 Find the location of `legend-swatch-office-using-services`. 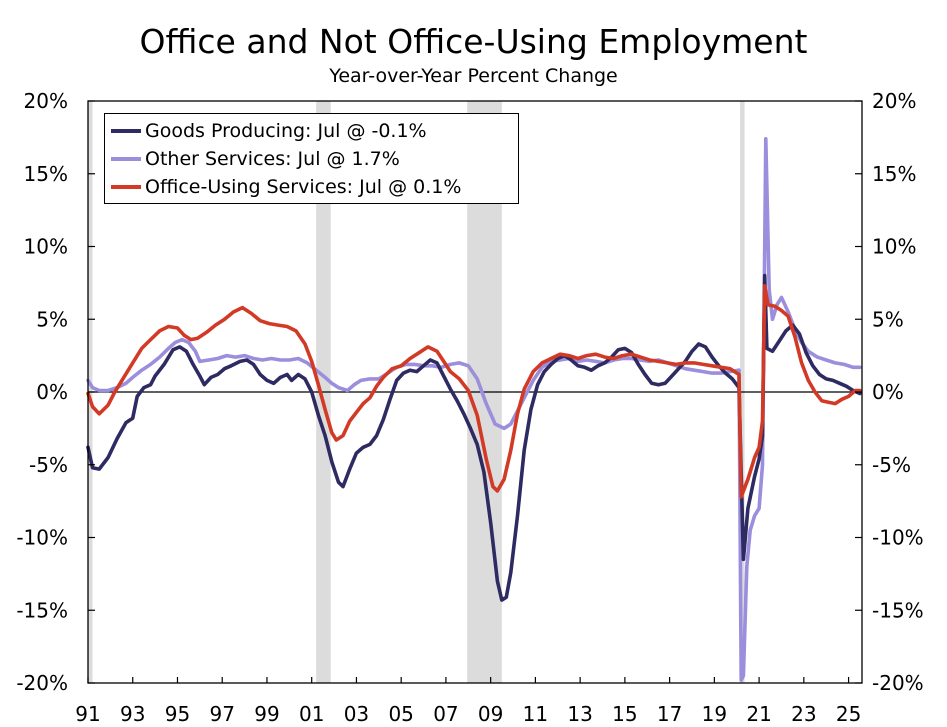

legend-swatch-office-using-services is located at coordinates (126, 187).